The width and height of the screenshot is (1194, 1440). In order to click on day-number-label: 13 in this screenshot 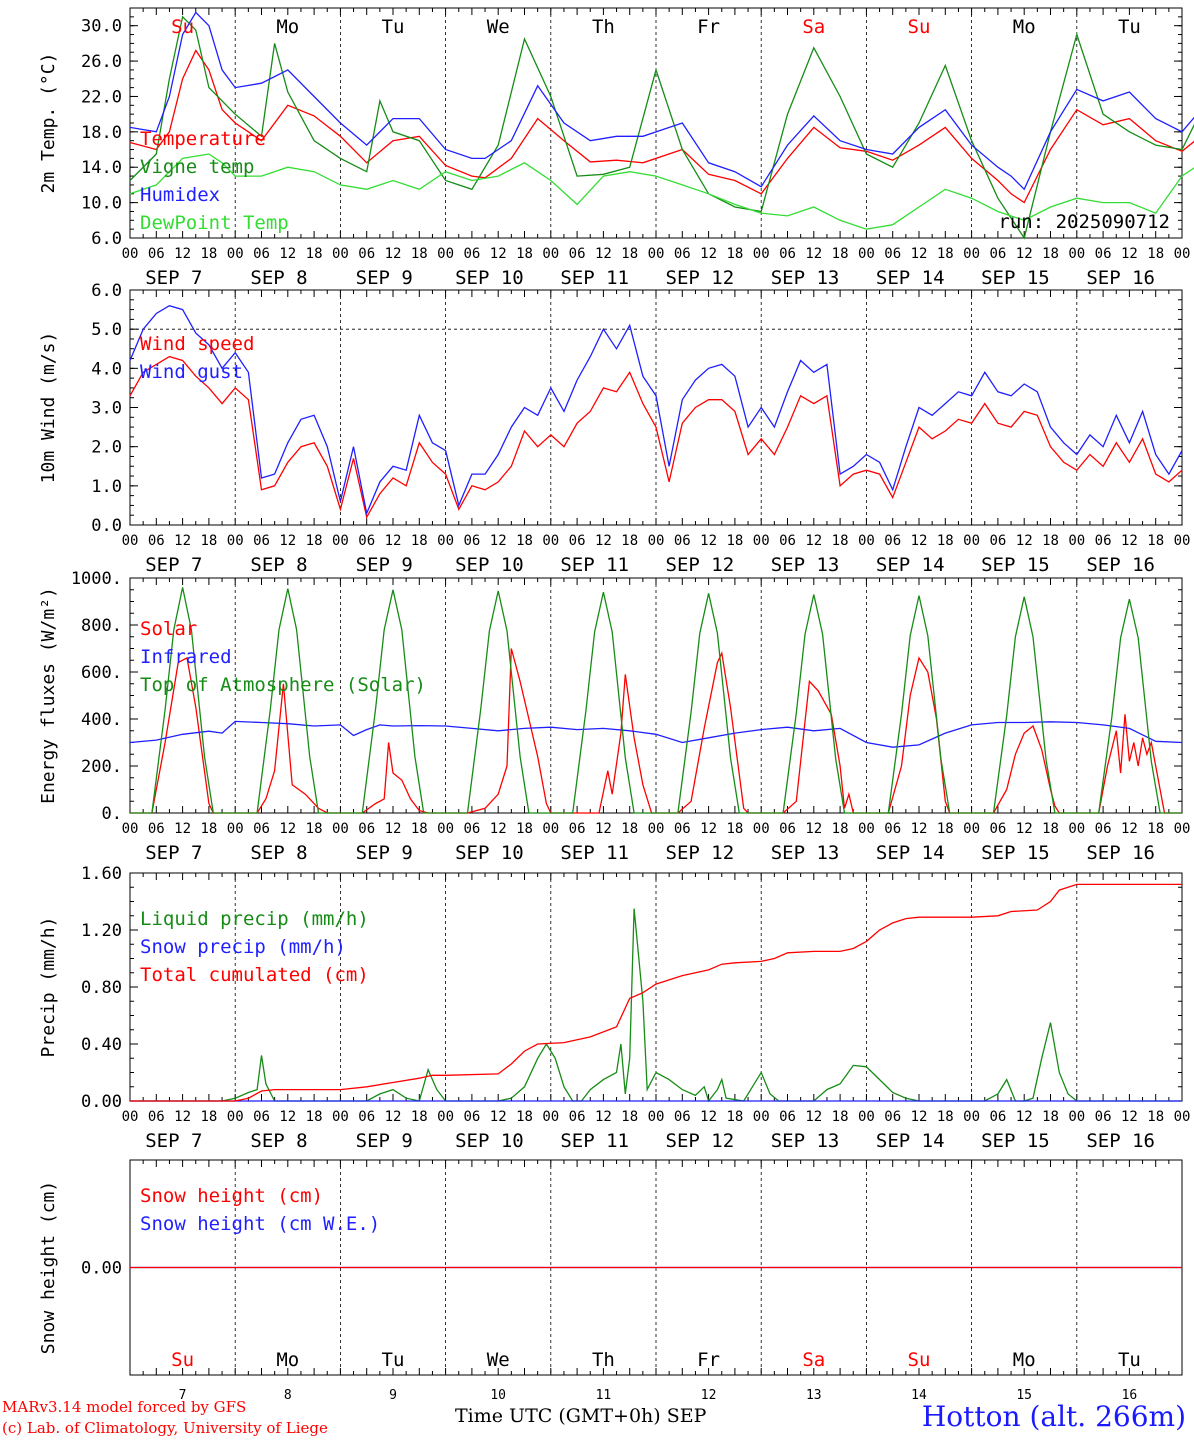, I will do `click(814, 1395)`.